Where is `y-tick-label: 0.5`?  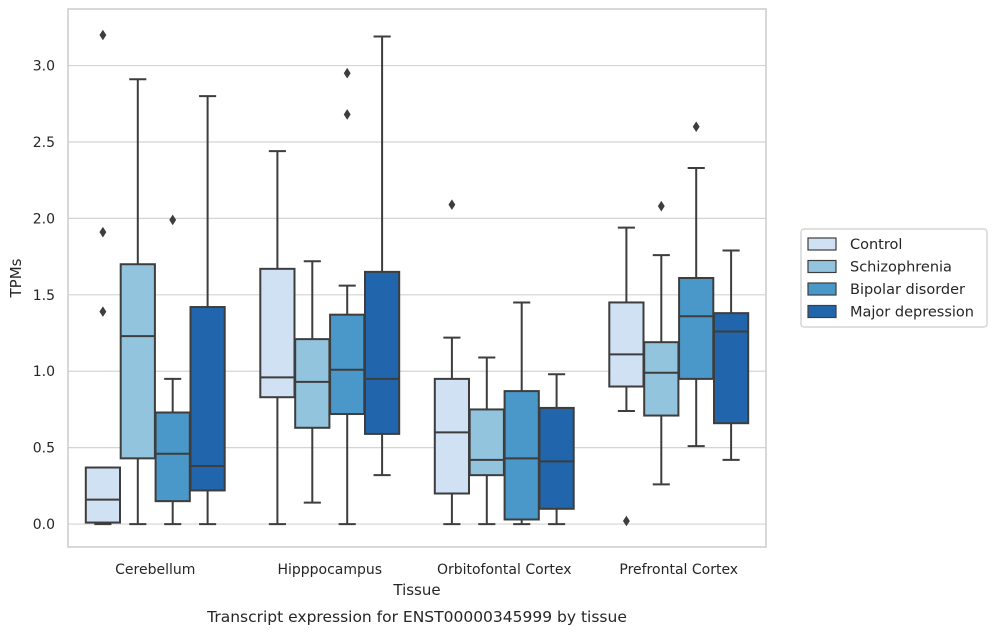
y-tick-label: 0.5 is located at coordinates (44, 449).